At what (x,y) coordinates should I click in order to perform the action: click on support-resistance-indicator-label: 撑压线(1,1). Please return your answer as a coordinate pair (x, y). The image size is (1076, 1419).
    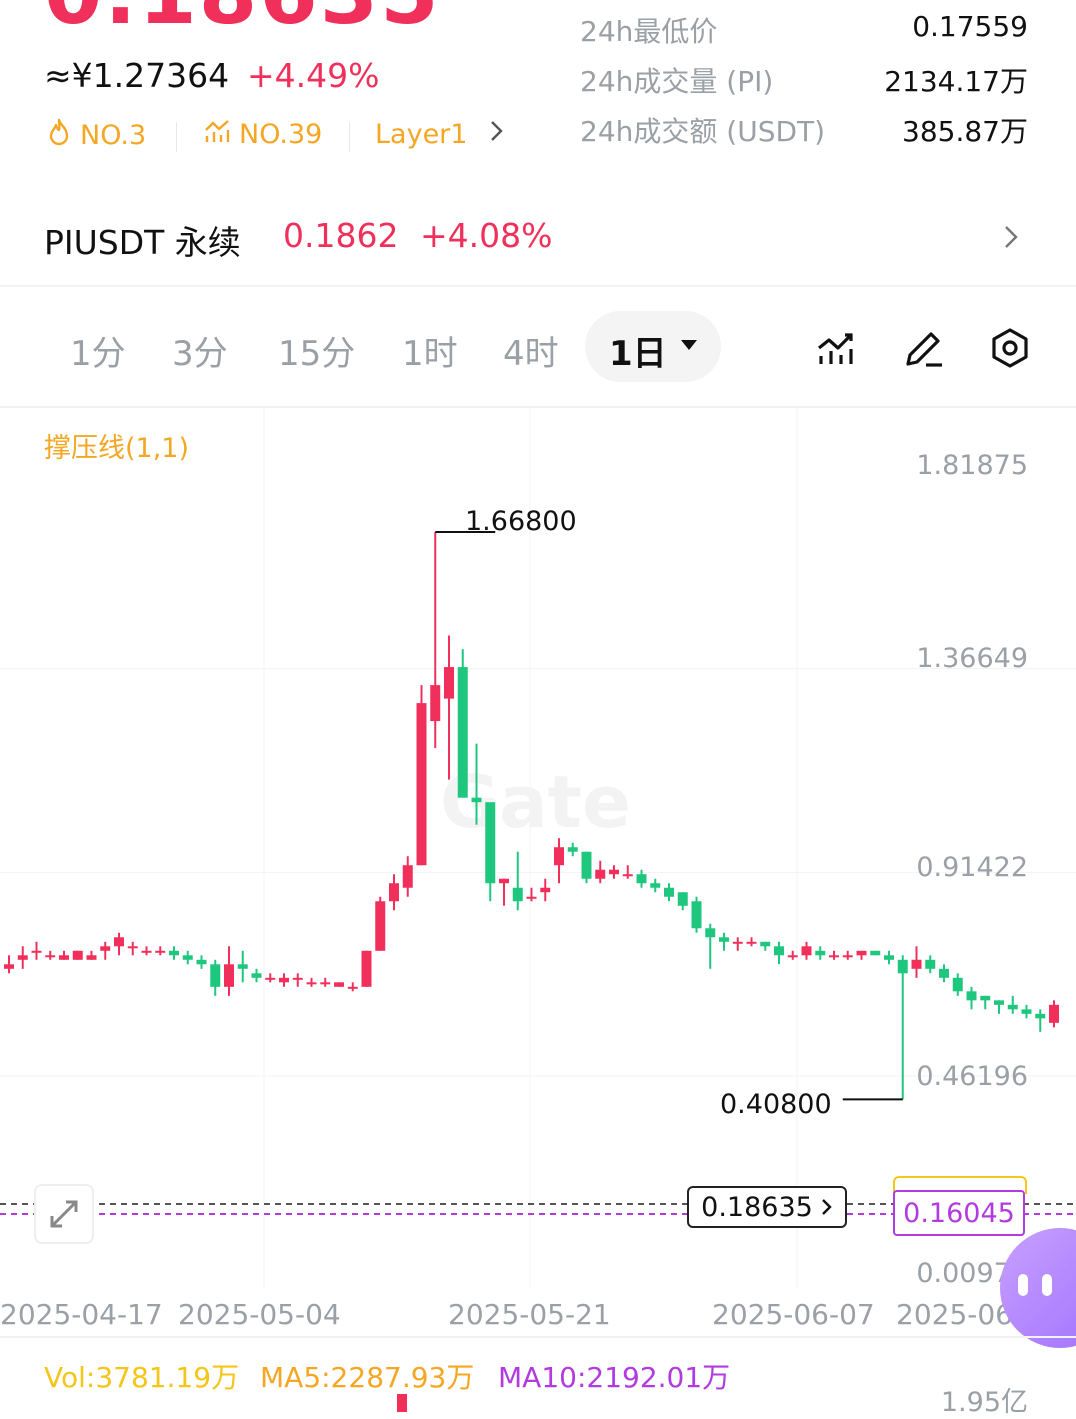
    Looking at the image, I should click on (117, 448).